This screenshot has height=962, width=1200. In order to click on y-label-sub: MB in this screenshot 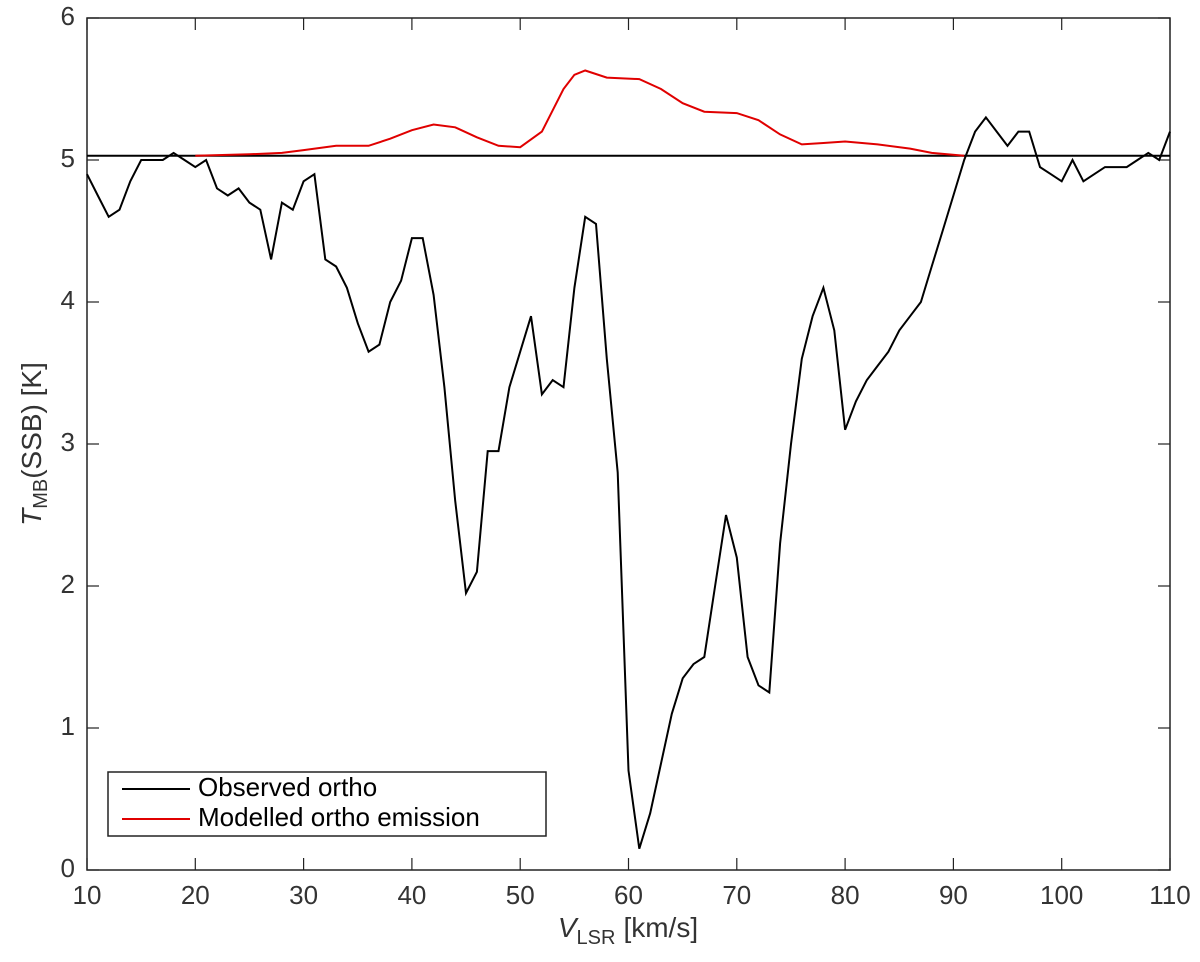, I will do `click(41, 494)`.